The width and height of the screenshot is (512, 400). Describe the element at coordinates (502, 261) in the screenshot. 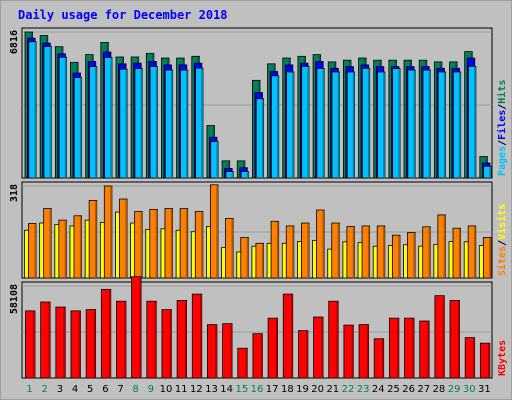

I see `legend-sites: Sites` at that location.